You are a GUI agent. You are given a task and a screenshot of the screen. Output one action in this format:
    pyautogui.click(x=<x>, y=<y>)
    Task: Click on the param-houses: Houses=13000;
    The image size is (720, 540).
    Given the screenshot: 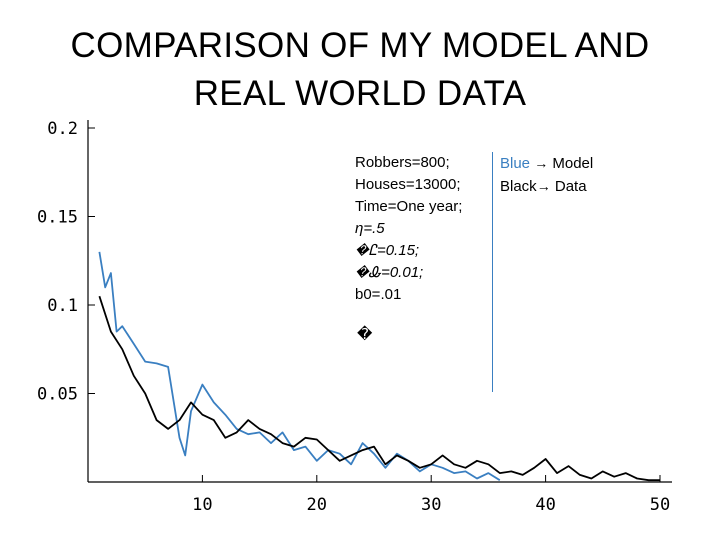 What is the action you would take?
    pyautogui.click(x=408, y=184)
    